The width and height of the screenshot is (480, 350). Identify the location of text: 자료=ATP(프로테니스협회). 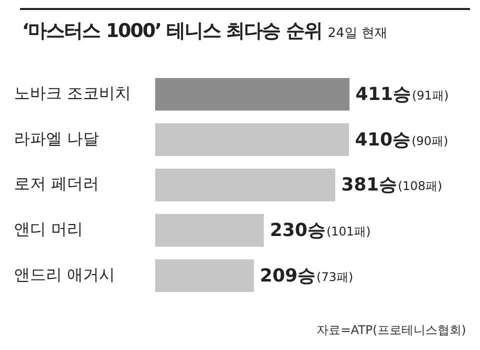
(391, 330).